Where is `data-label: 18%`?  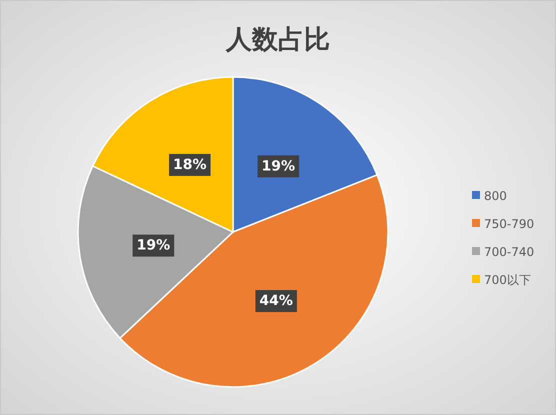 data-label: 18% is located at coordinates (190, 164).